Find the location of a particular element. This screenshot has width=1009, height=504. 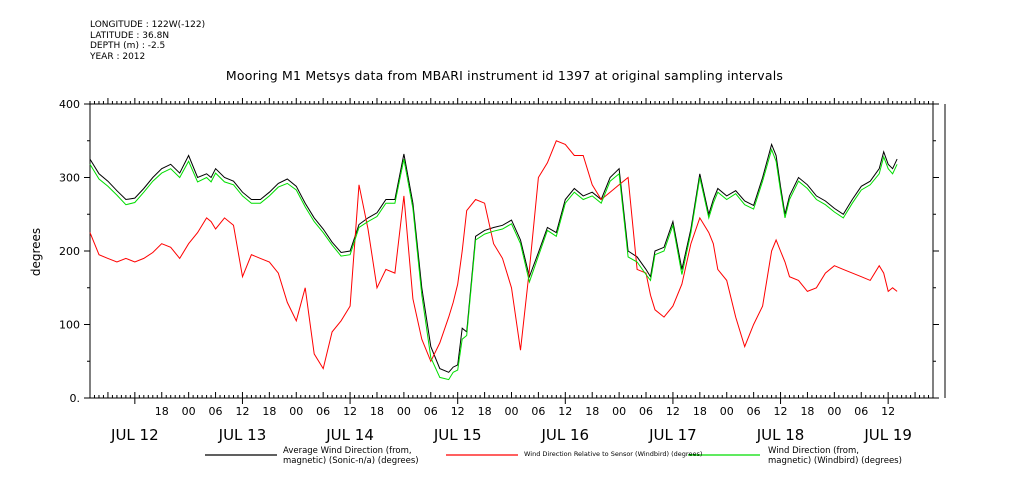

x-day-label: JUL 19 is located at coordinates (887, 435).